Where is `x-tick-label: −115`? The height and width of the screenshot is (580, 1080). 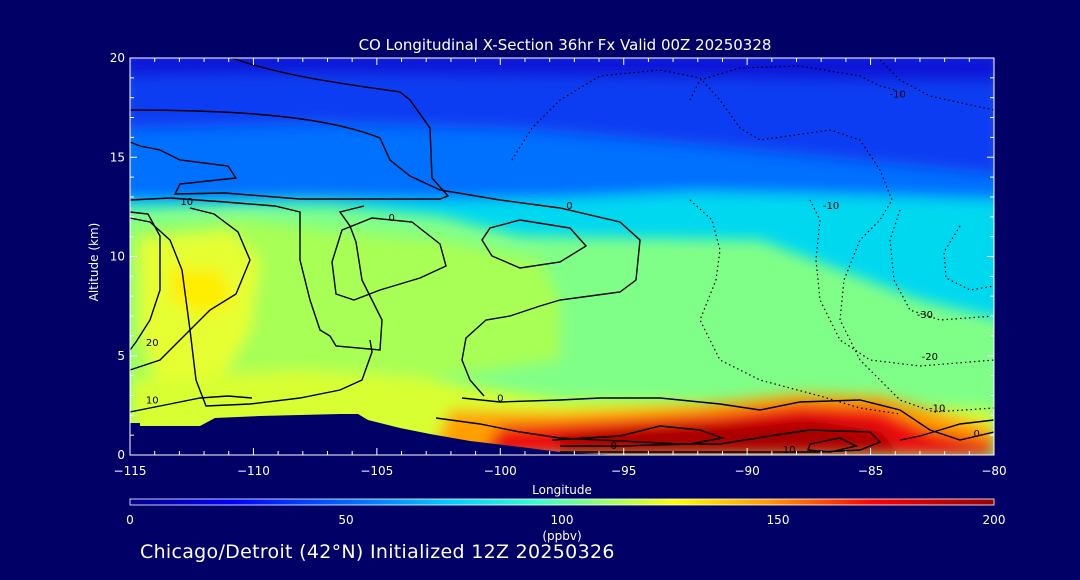 x-tick-label: −115 is located at coordinates (130, 471).